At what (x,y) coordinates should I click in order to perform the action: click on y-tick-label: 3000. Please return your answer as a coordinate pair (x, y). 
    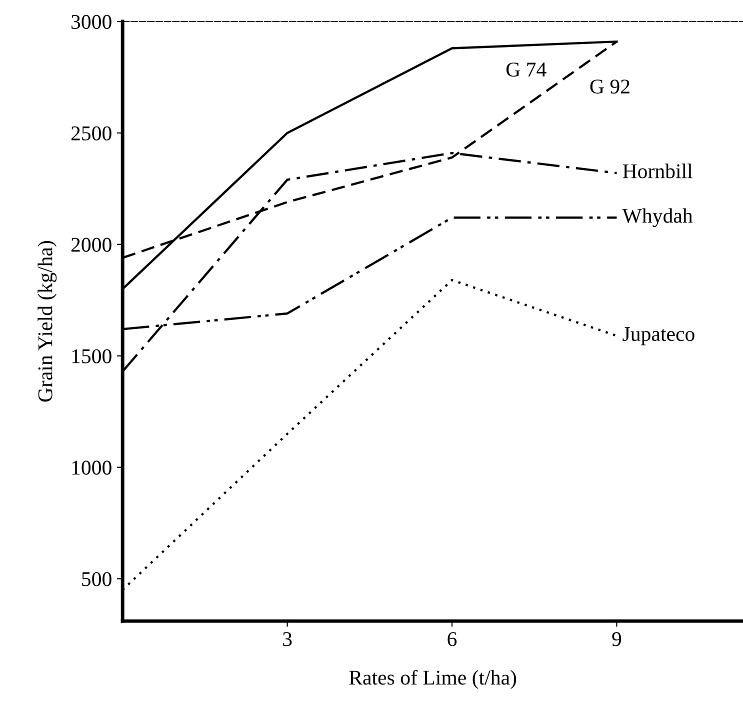
    Looking at the image, I should click on (92, 21).